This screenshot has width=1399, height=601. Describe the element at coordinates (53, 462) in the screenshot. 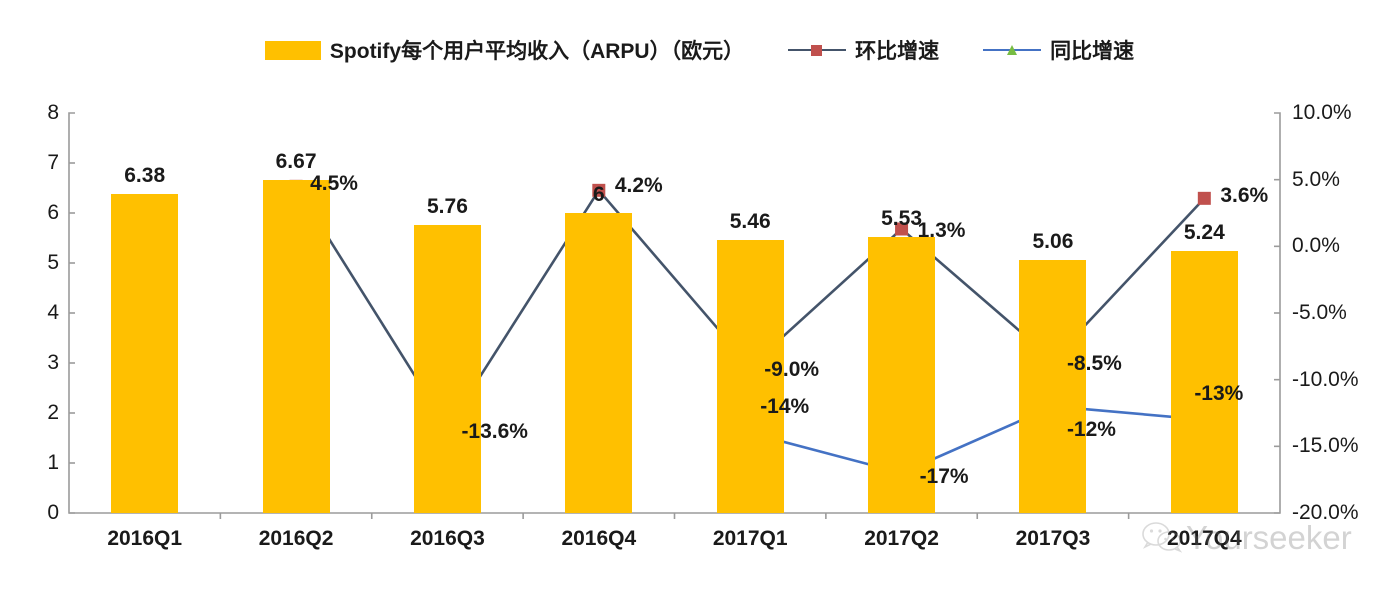

I see `y-axis-left-tick-label: 1` at that location.